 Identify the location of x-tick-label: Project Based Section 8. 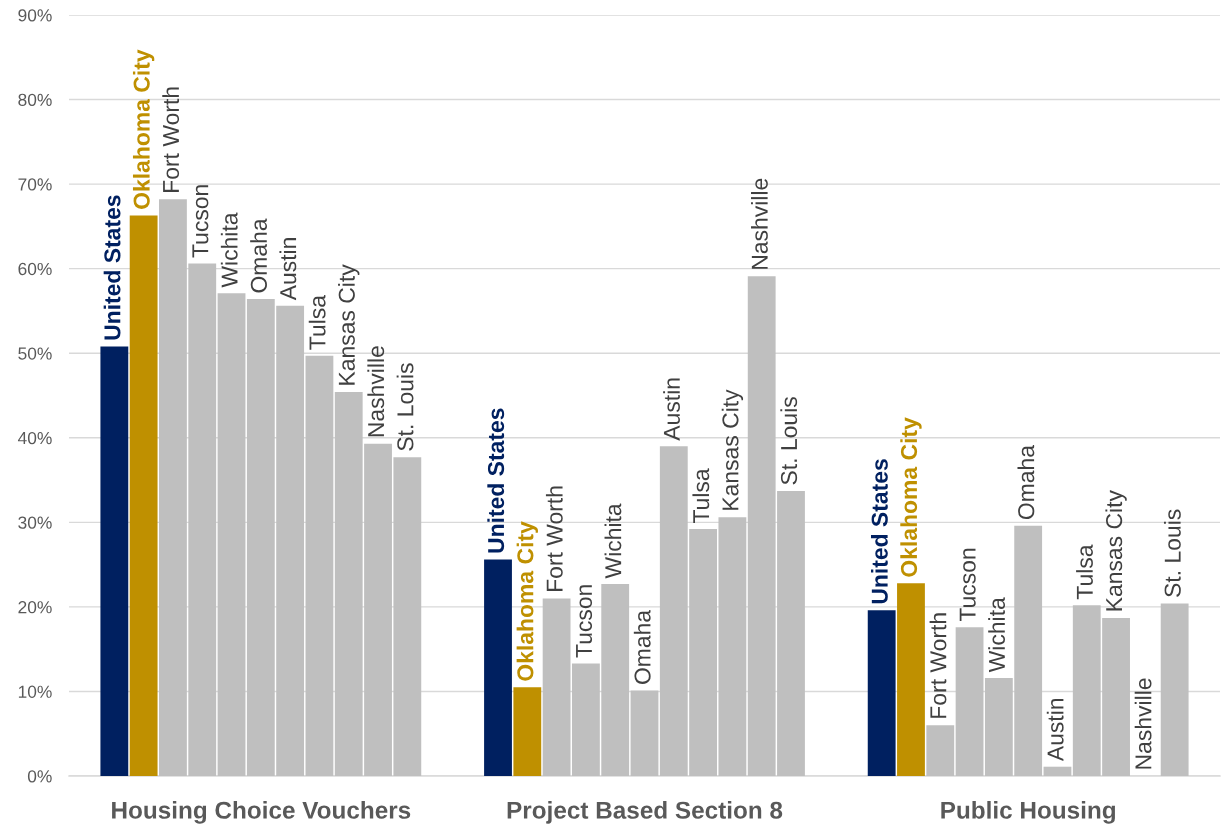
(645, 812).